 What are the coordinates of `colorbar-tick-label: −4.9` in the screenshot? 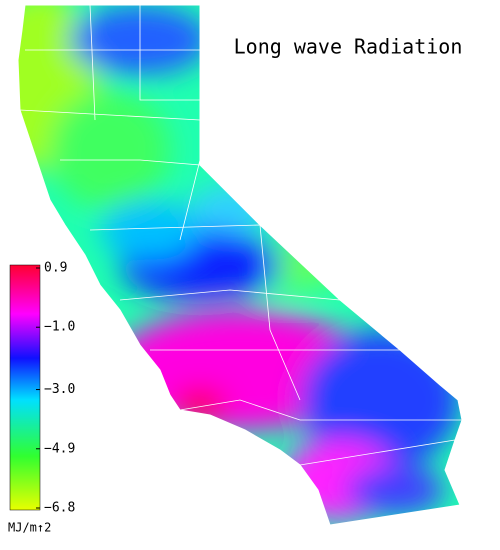 It's located at (59, 448).